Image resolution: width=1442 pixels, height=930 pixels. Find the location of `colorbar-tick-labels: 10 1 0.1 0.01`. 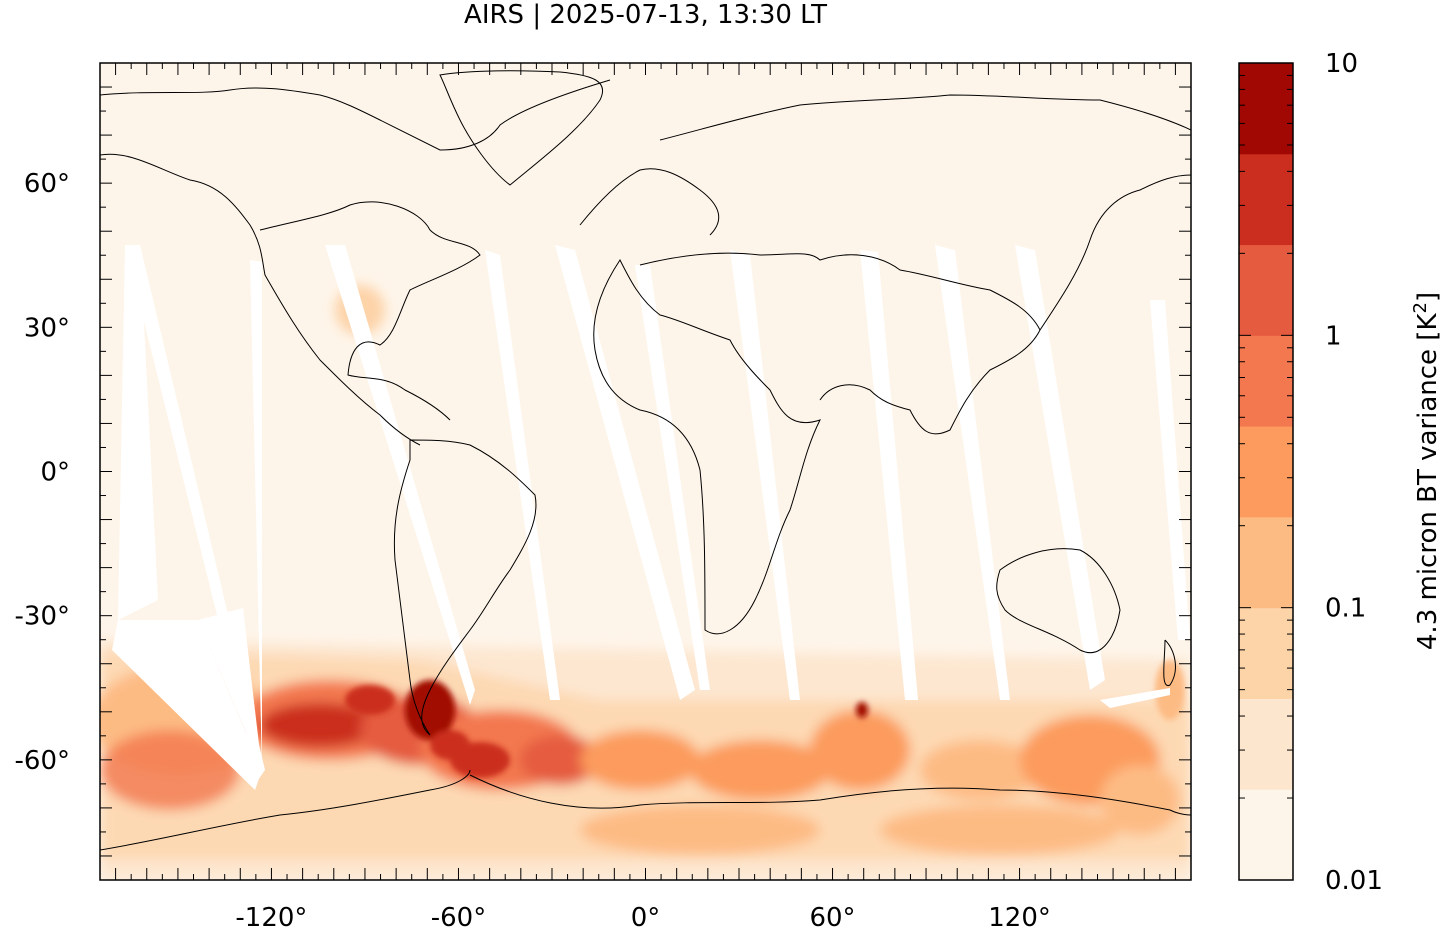

colorbar-tick-labels: 10 1 0.1 0.01 is located at coordinates (1354, 472).